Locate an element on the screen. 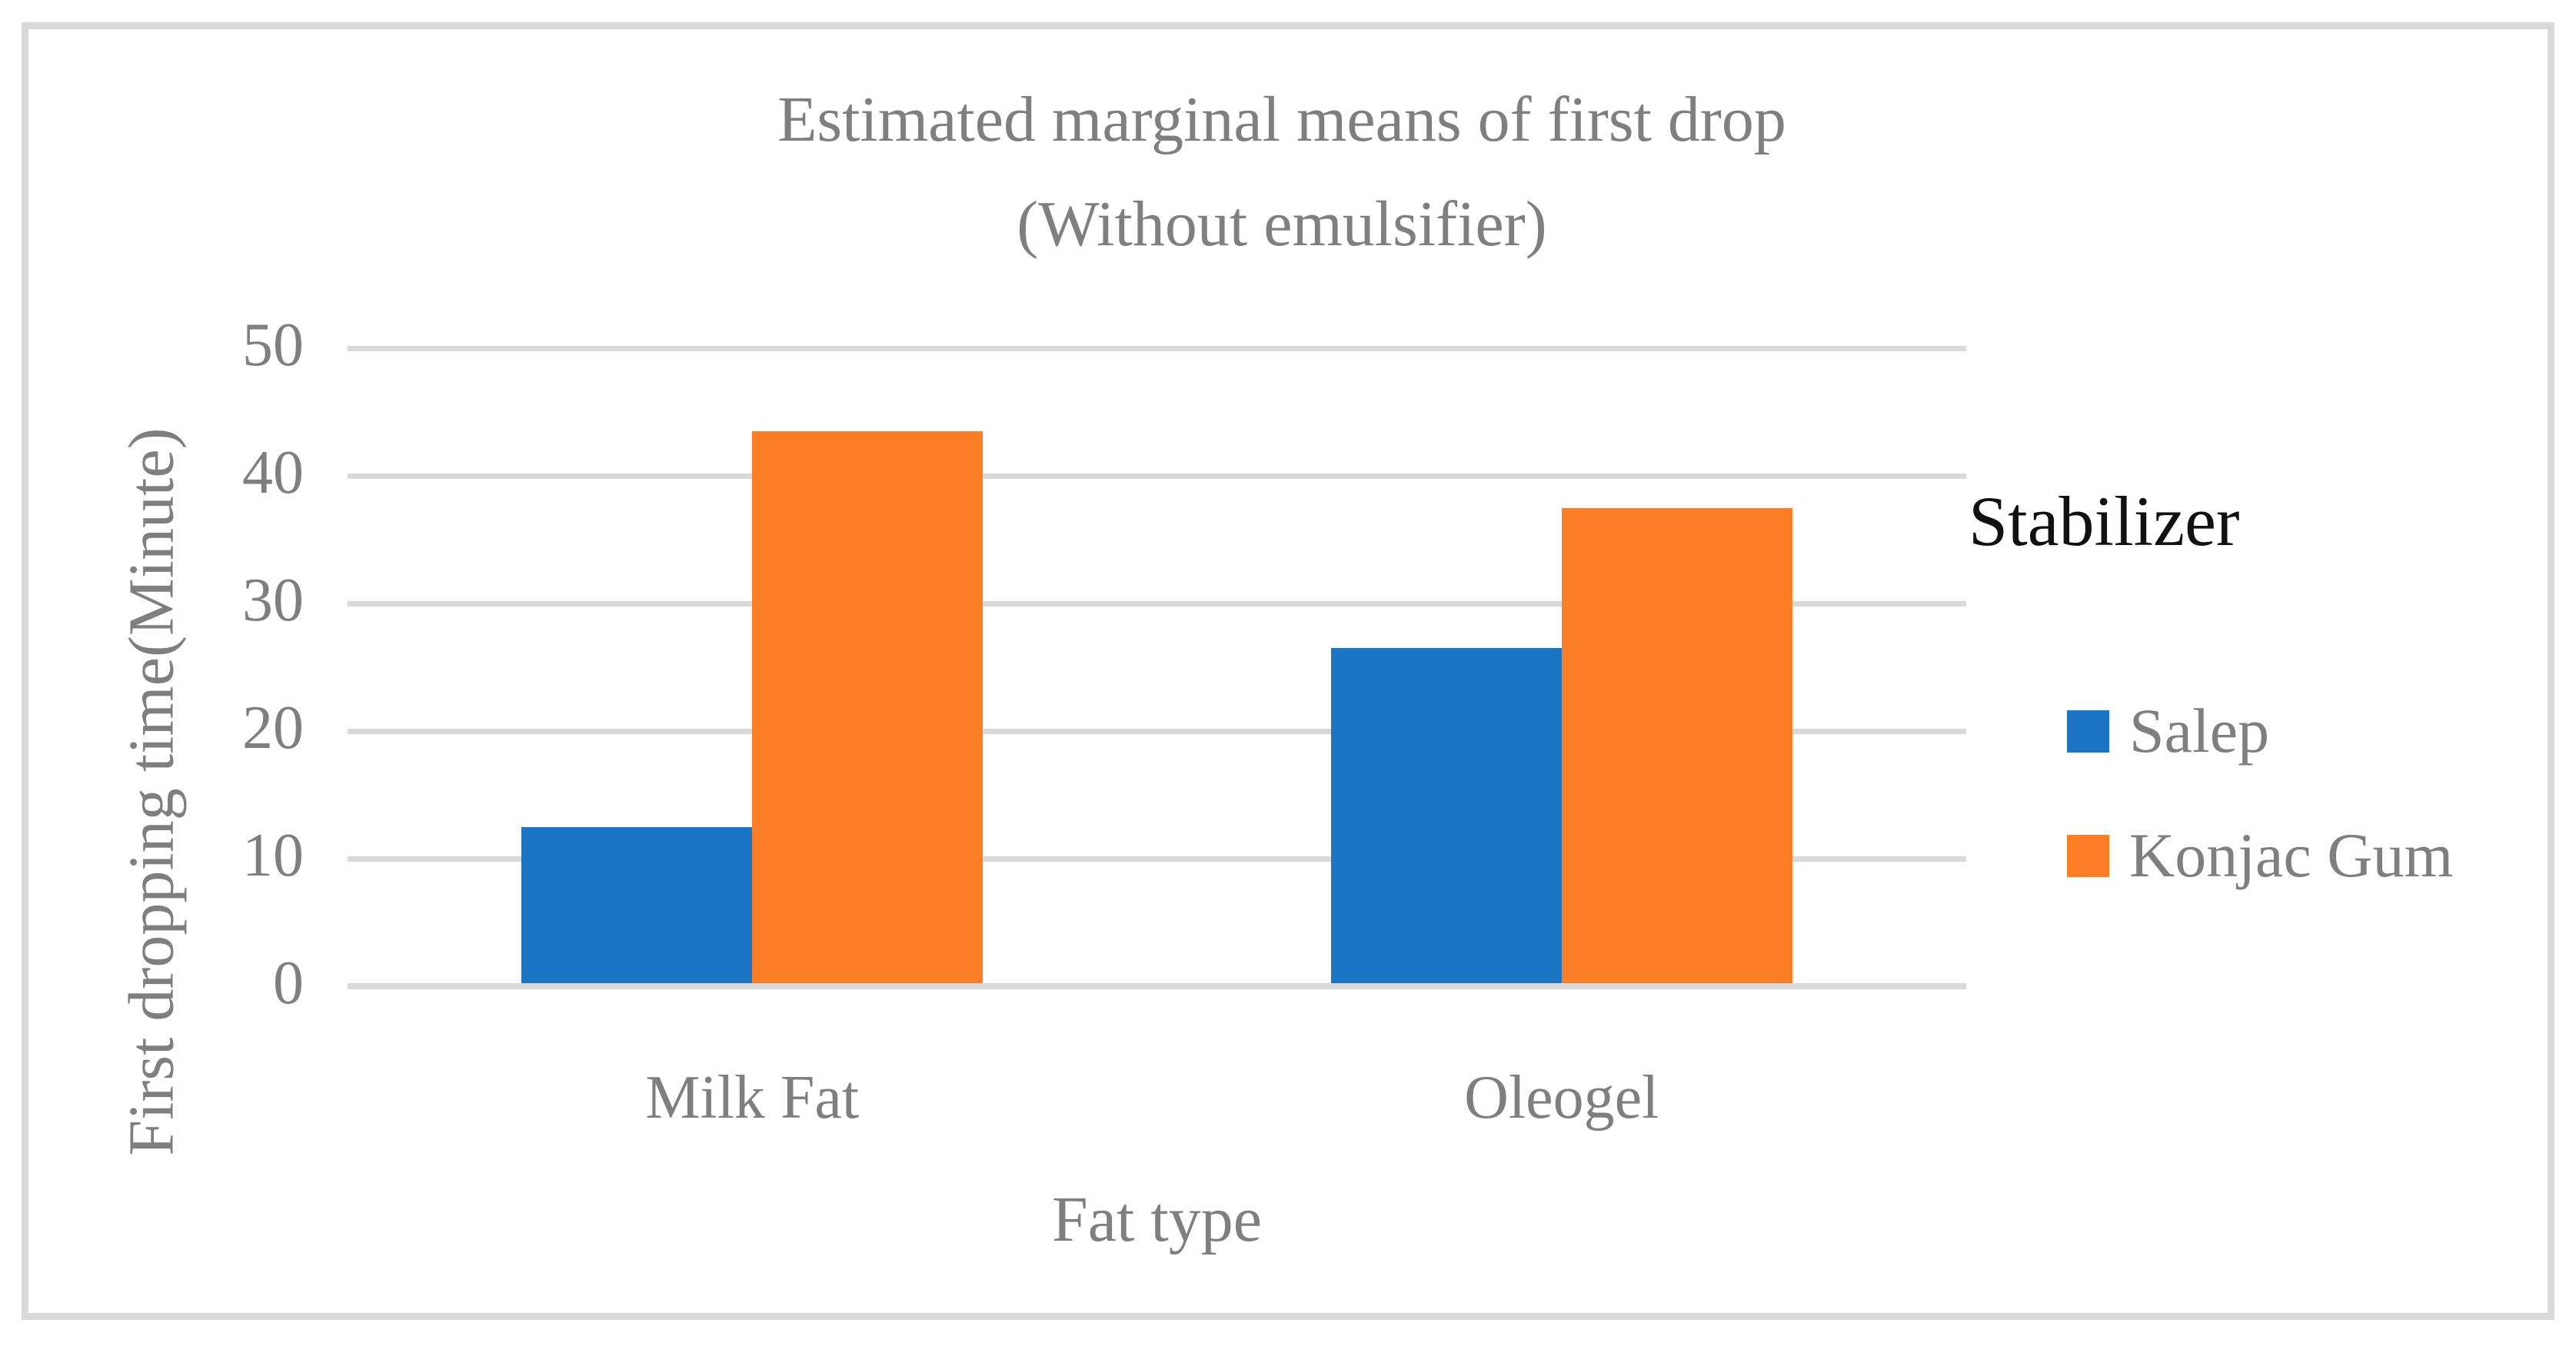 The height and width of the screenshot is (1346, 2576). x-axis-title: Fat type is located at coordinates (1157, 1219).